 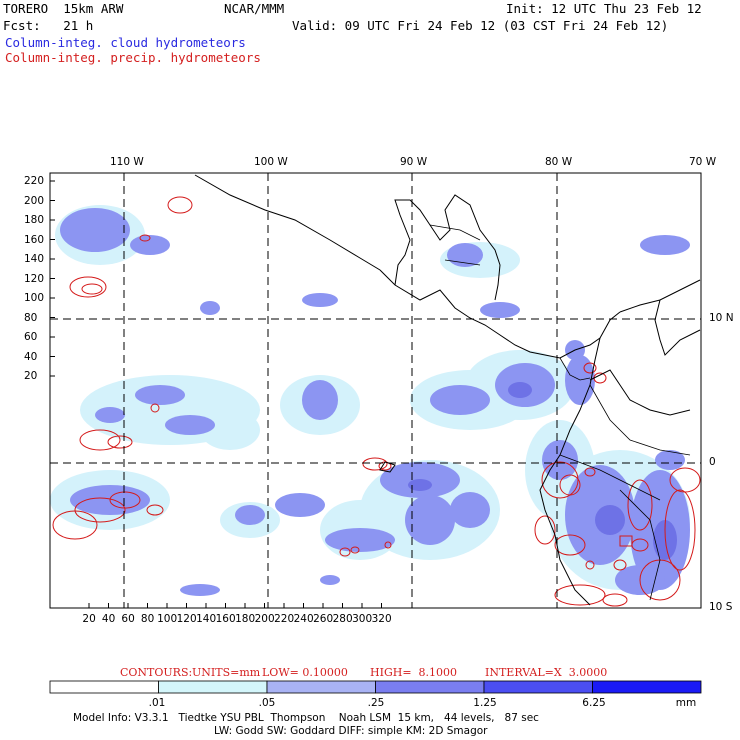 What do you see at coordinates (226, 672) in the screenshot?
I see `contours-units: UNITS=mm` at bounding box center [226, 672].